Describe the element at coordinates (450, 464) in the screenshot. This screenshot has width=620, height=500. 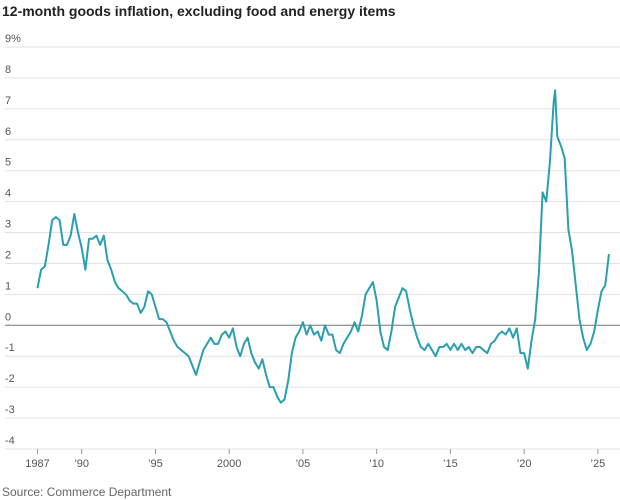
I see `x-tick-label: ’15` at that location.